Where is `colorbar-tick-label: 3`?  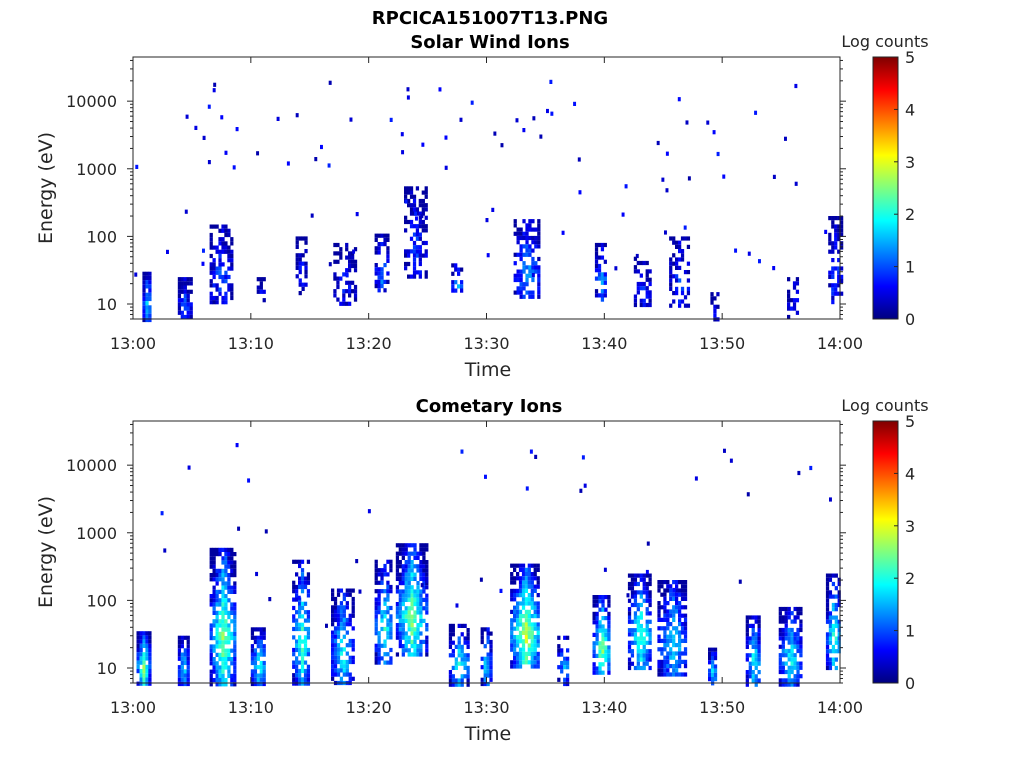 colorbar-tick-label: 3 is located at coordinates (910, 526).